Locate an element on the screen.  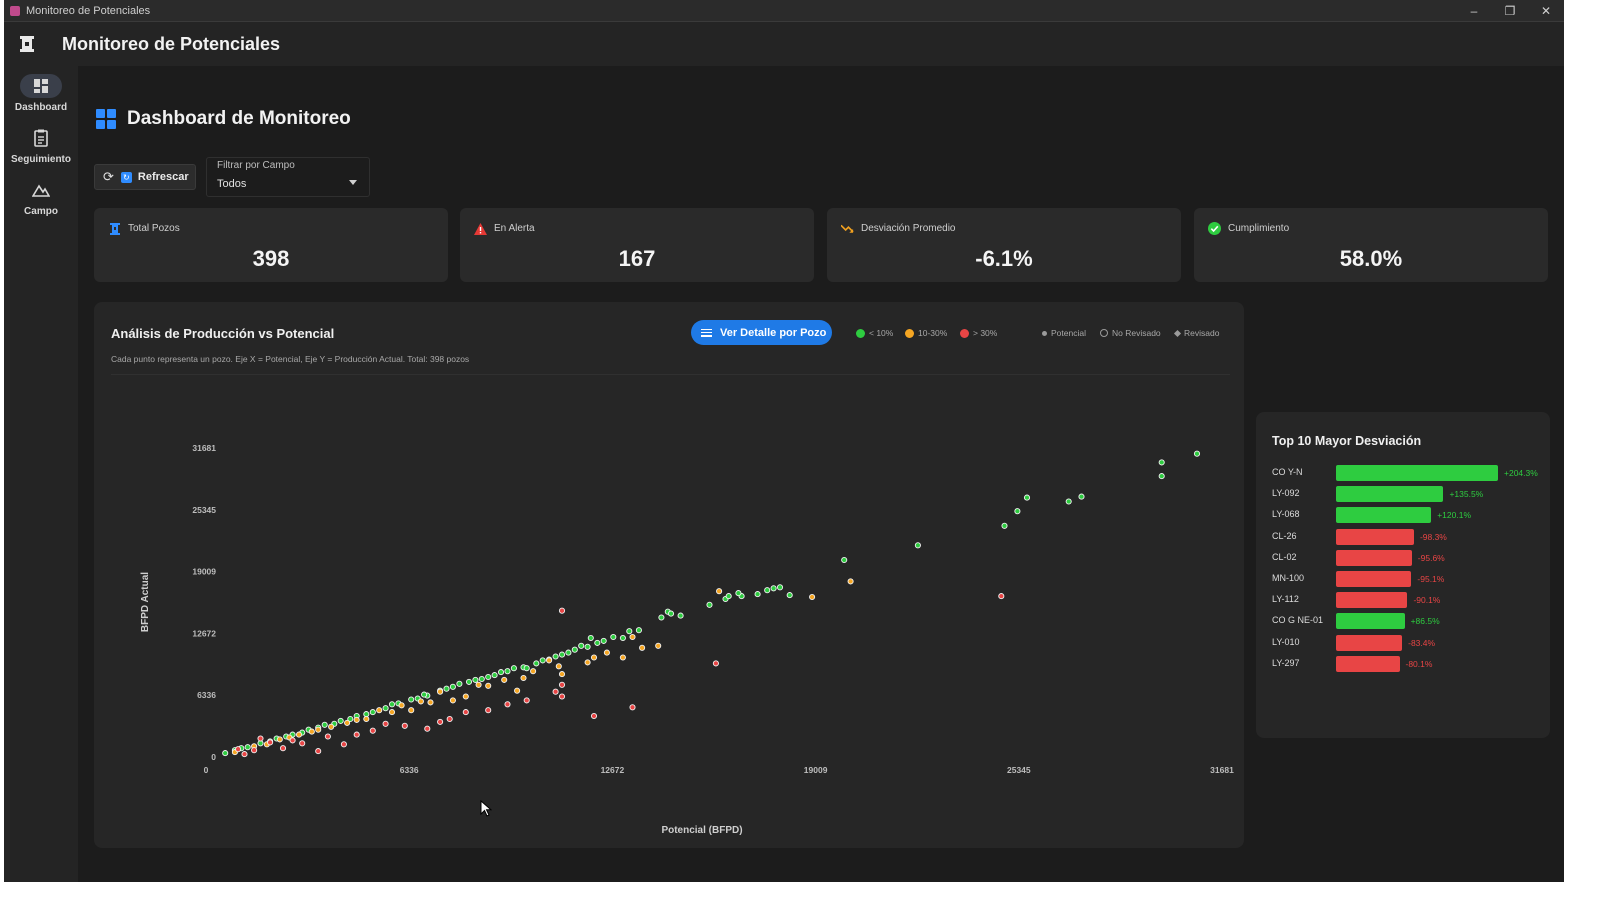
refresh-button: ⟳ ↻ Refrescar is located at coordinates (145, 177).